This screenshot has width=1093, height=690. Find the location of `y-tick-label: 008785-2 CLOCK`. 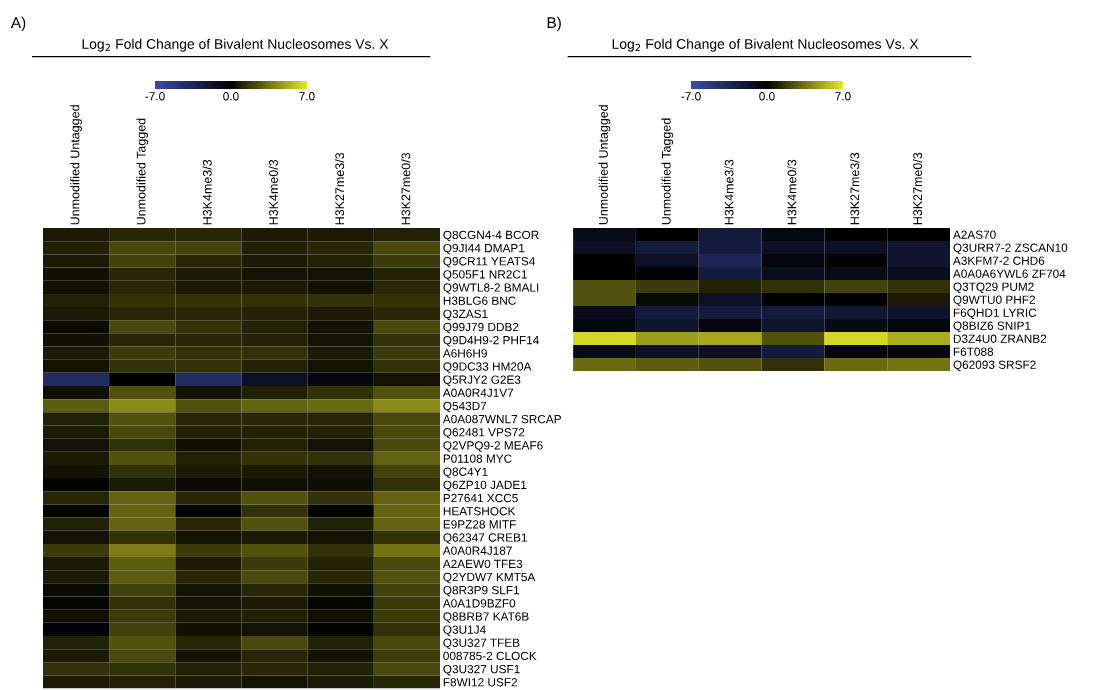

y-tick-label: 008785-2 CLOCK is located at coordinates (490, 656).